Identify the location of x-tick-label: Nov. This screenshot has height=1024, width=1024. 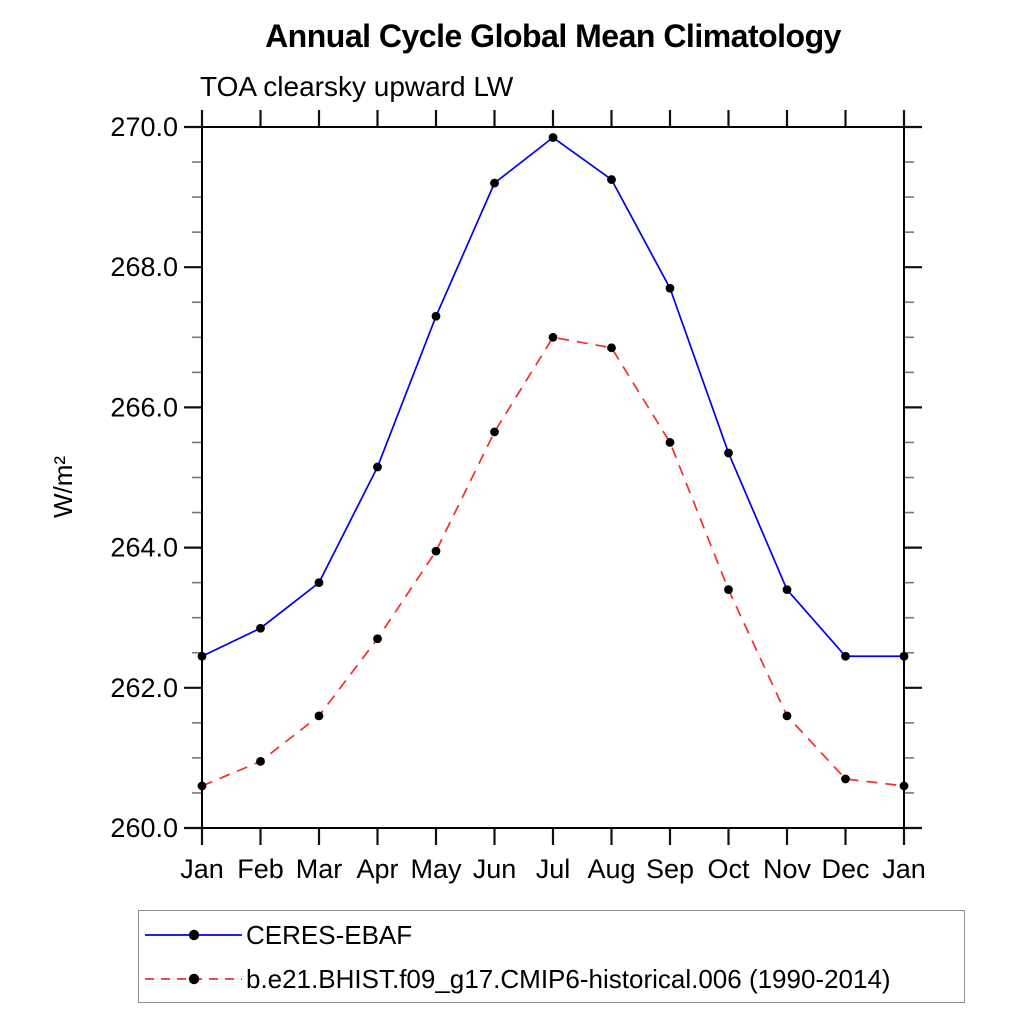
(787, 869).